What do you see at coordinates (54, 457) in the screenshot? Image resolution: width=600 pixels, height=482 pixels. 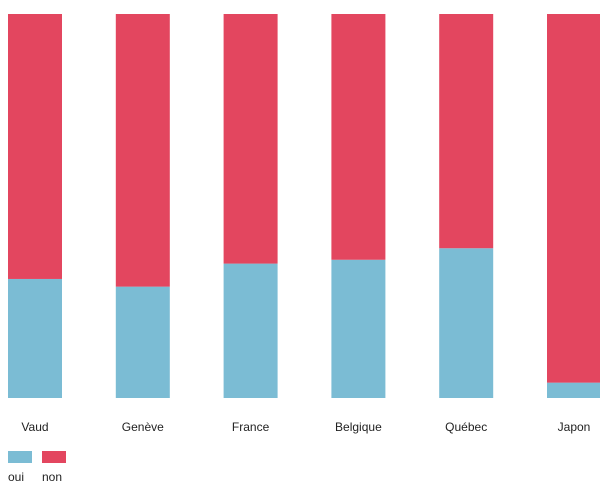 I see `legend-swatch-non` at bounding box center [54, 457].